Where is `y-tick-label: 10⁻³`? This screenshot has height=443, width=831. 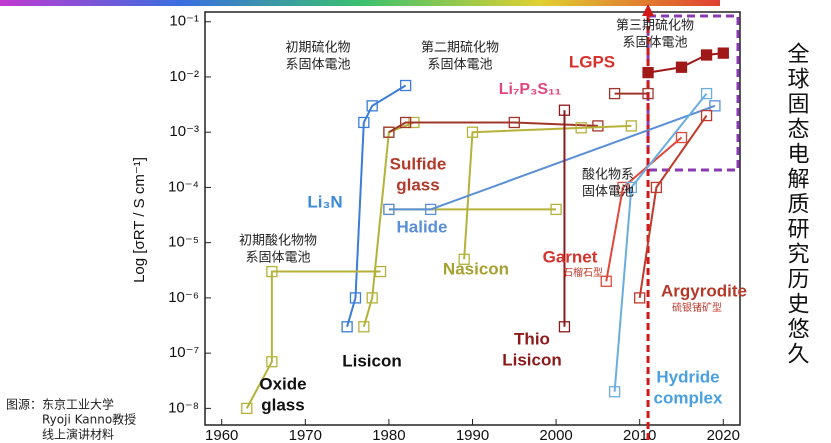 y-tick-label: 10⁻³ is located at coordinates (184, 131).